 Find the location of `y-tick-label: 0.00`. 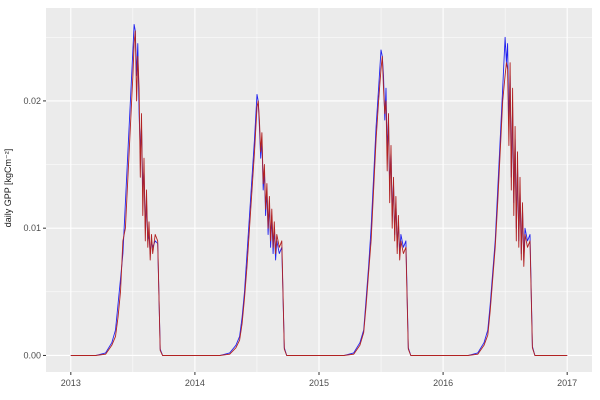

y-tick-label: 0.00 is located at coordinates (32, 355).